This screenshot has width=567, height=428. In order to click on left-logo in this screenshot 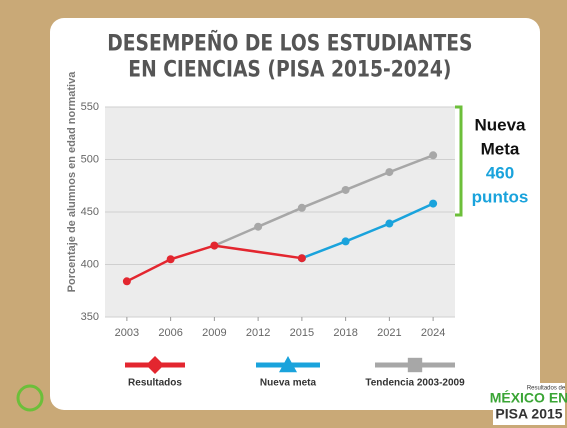, I will do `click(30, 398)`.